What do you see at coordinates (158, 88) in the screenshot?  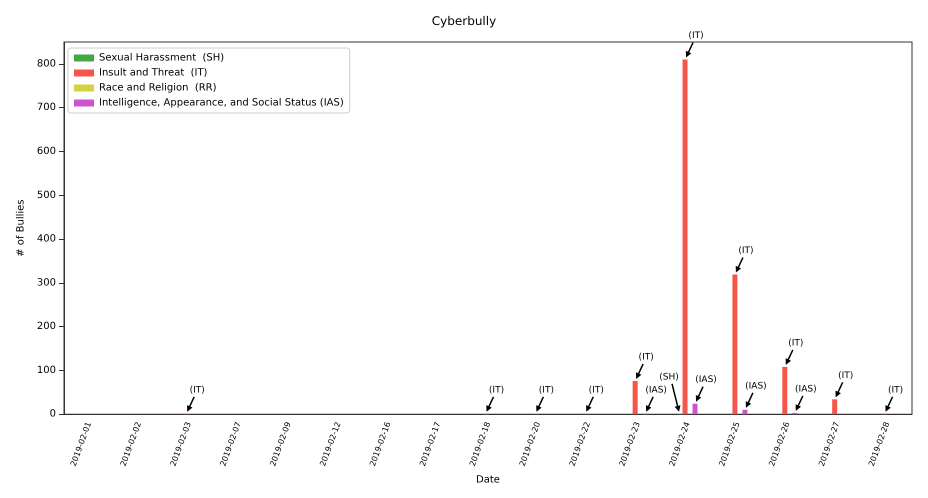 I see `legend-label: Race and Religion (RR)` at bounding box center [158, 88].